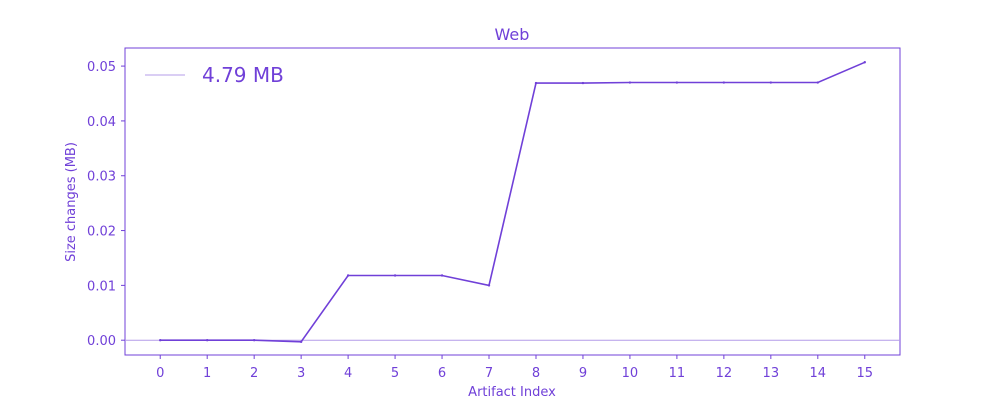  I want to click on x-tick-label: 11, so click(677, 373).